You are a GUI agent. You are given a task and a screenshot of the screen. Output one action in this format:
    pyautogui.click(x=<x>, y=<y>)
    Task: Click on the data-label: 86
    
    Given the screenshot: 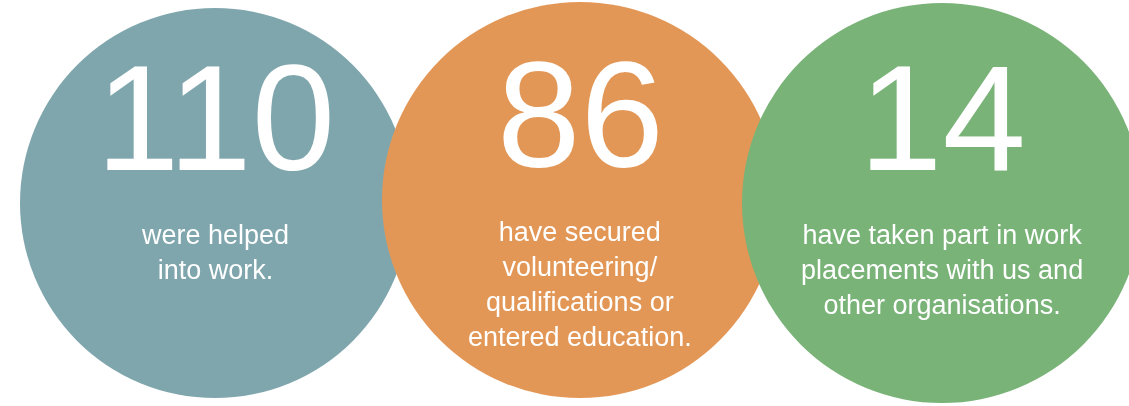 What is the action you would take?
    pyautogui.click(x=580, y=115)
    